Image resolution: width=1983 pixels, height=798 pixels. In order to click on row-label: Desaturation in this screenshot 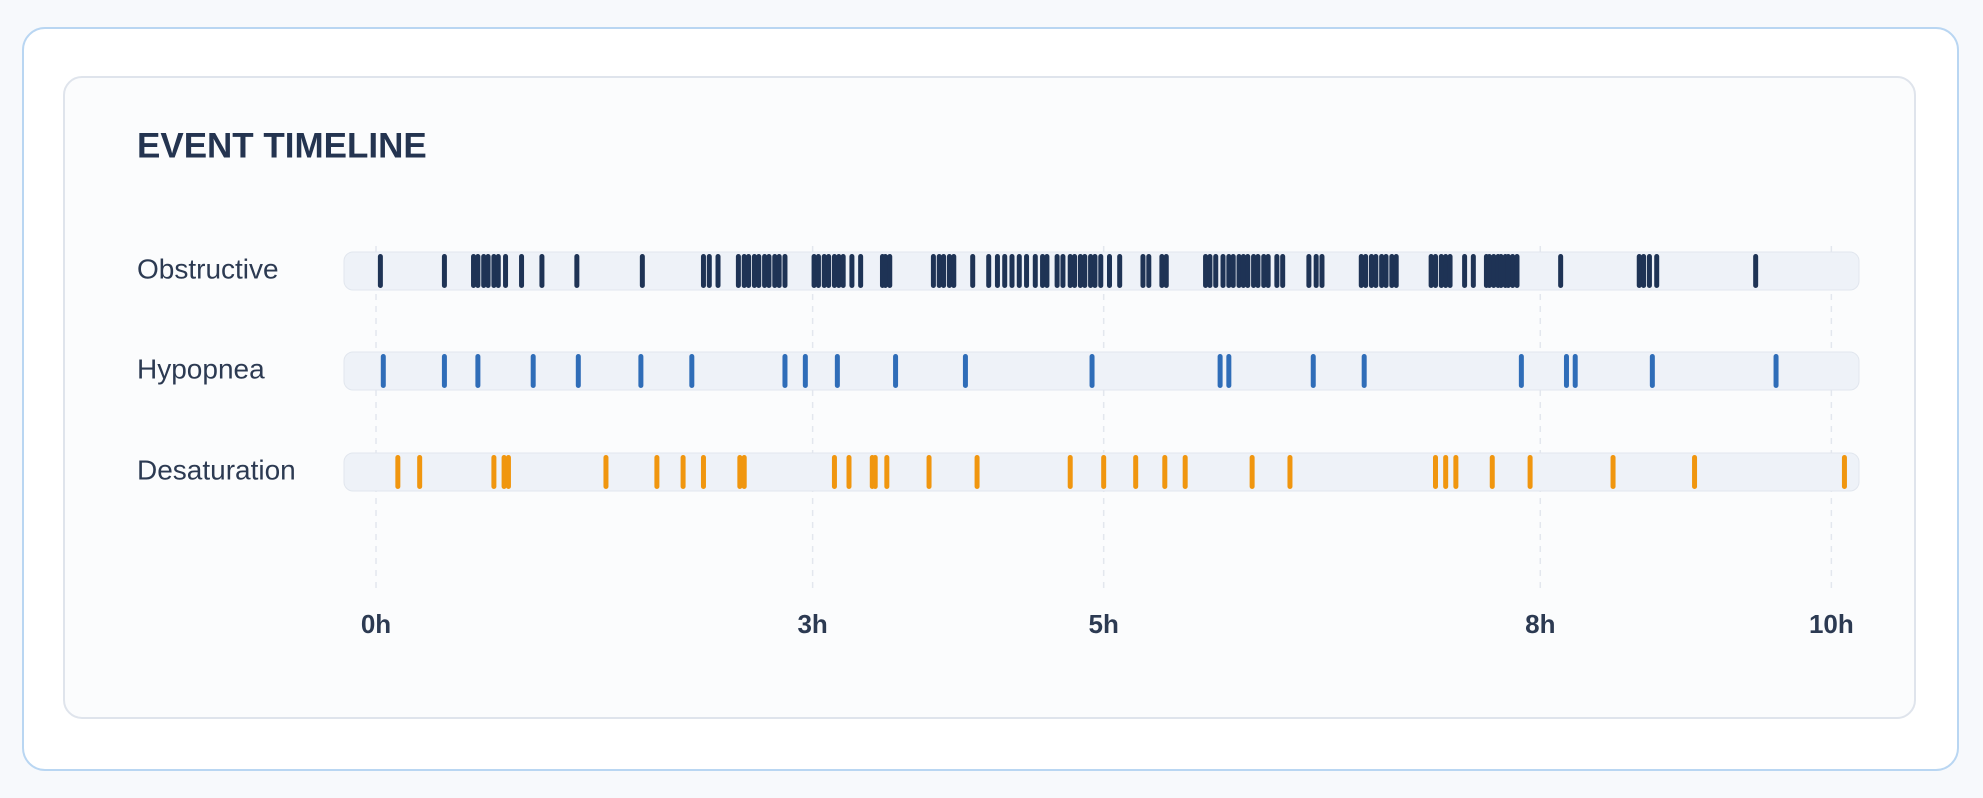, I will do `click(216, 469)`.